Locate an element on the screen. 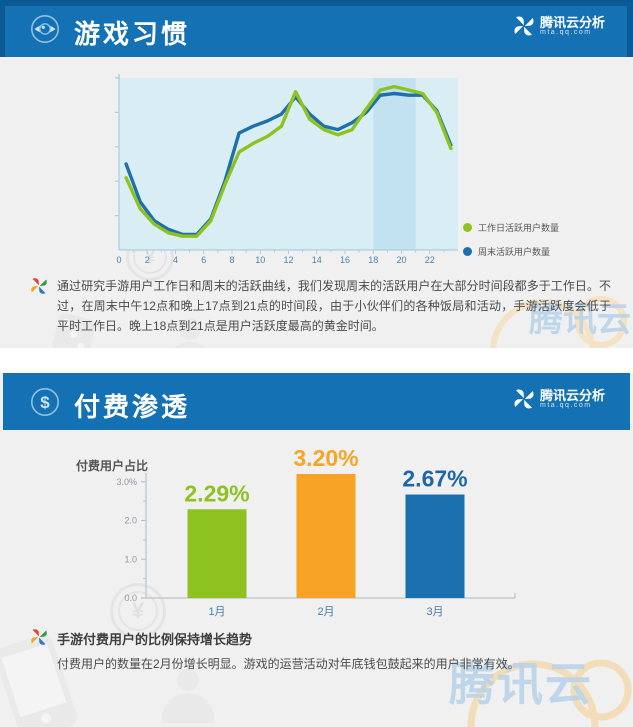 The height and width of the screenshot is (727, 633). svg-text: 4 is located at coordinates (175, 260).